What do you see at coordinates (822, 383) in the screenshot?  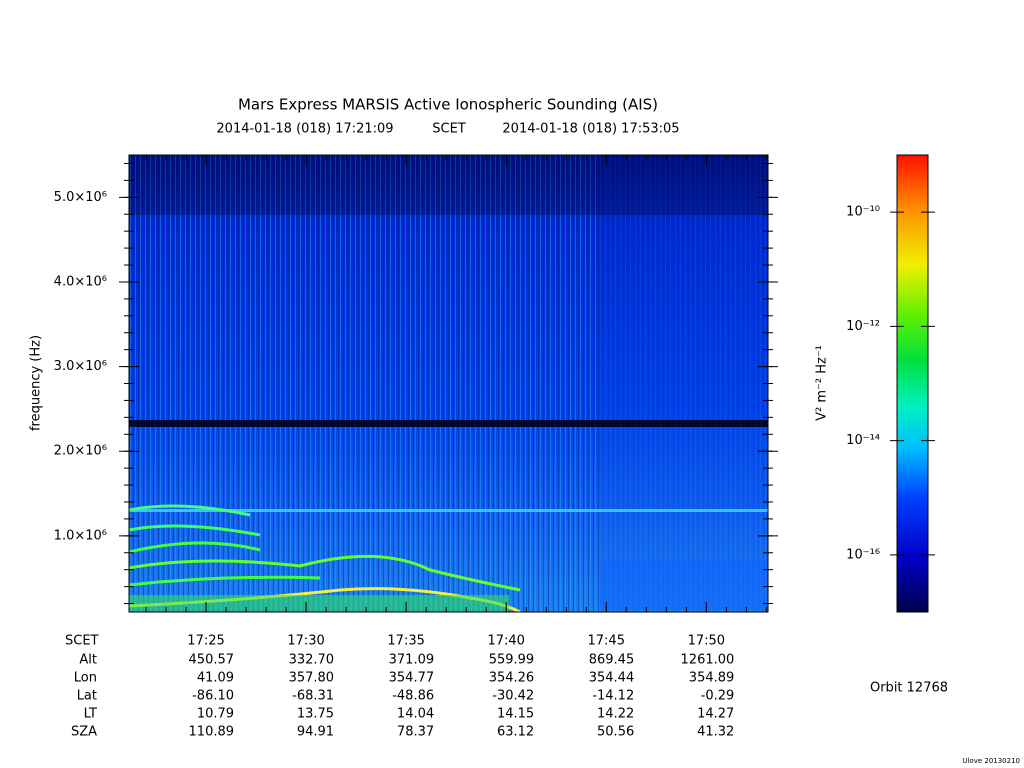 I see `colorbar-label: V² m⁻² Hz⁻¹` at bounding box center [822, 383].